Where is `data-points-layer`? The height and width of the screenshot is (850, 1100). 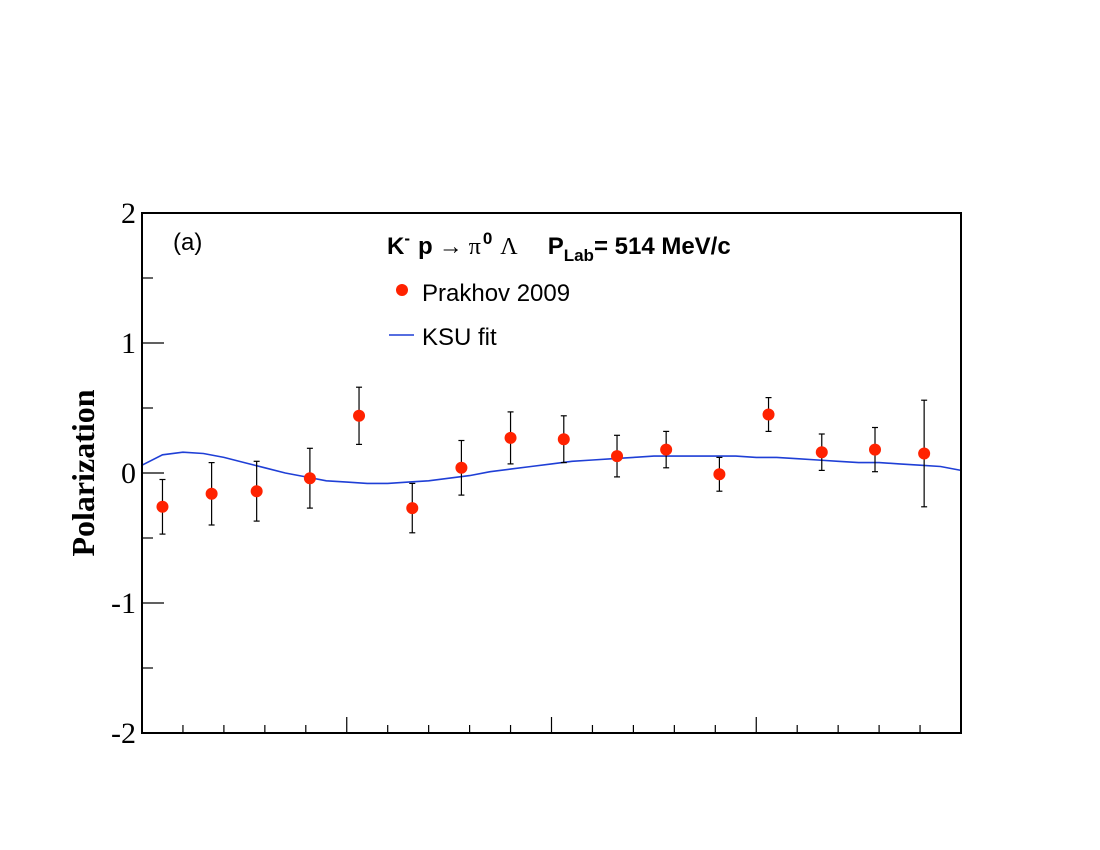
data-points-layer is located at coordinates (543, 460).